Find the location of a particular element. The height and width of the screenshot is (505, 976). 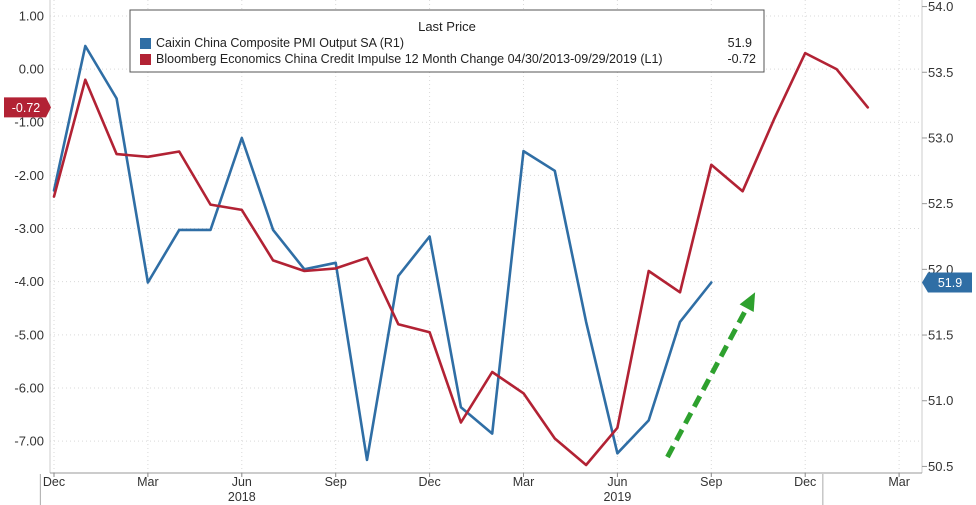

annotation-arrow-head is located at coordinates (747, 302).